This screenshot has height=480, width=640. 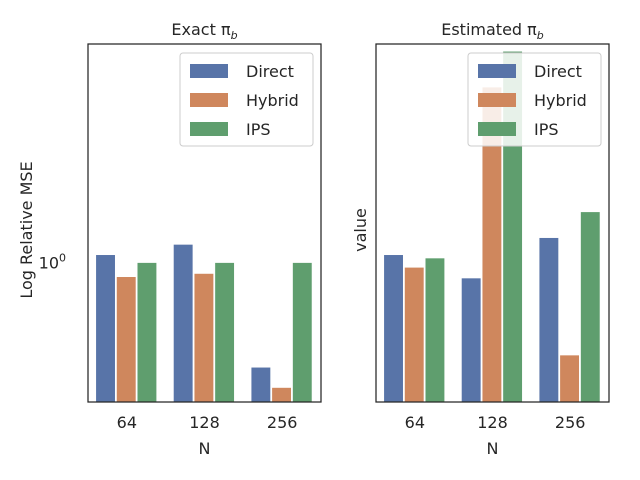 I want to click on x-tick-label-0-128: 128, so click(x=204, y=422).